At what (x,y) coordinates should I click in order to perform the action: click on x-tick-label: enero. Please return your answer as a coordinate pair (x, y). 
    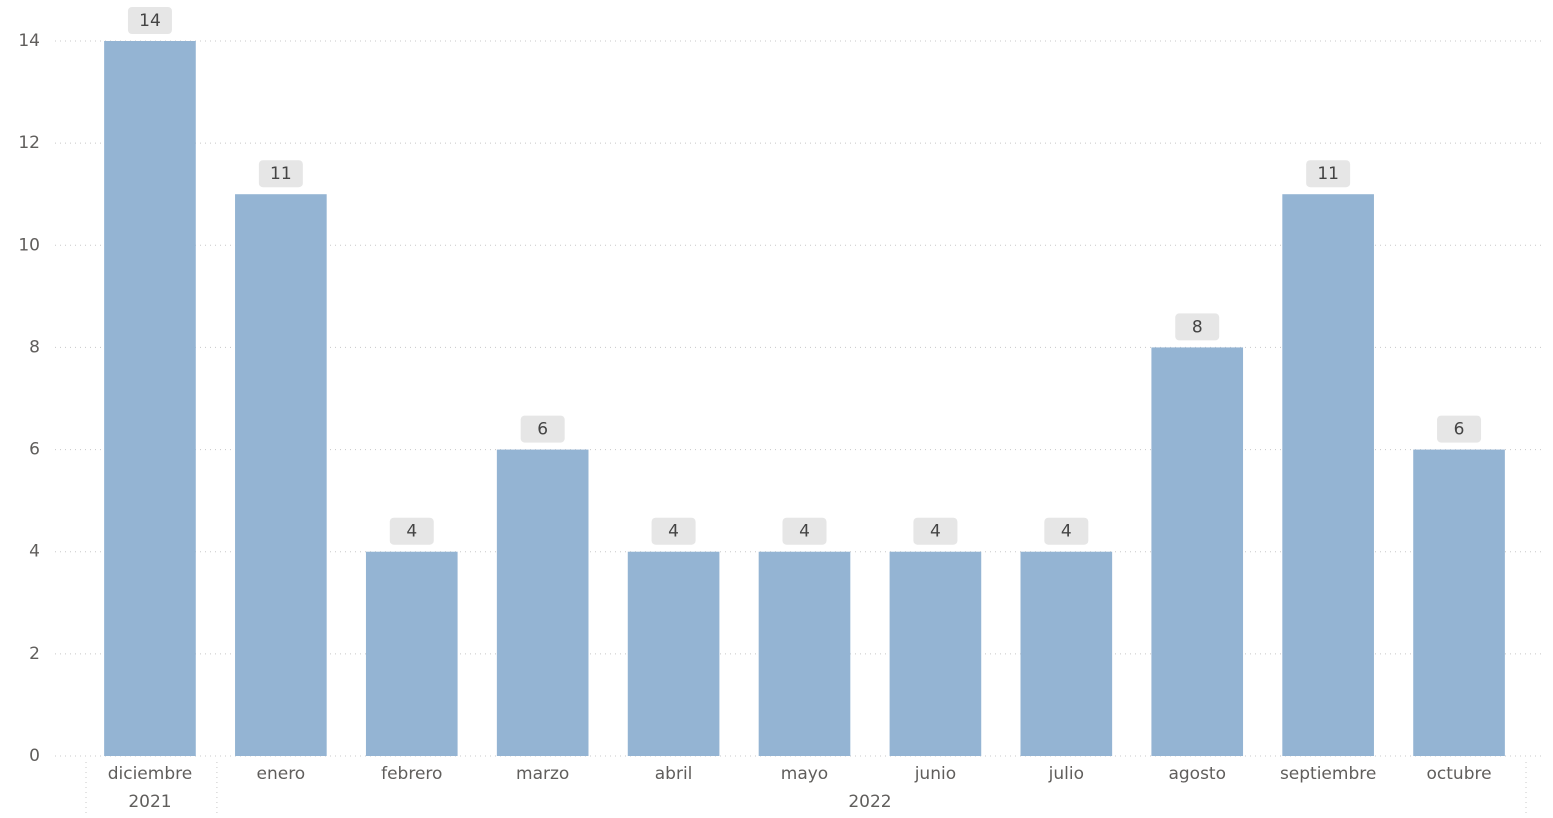
    Looking at the image, I should click on (281, 774).